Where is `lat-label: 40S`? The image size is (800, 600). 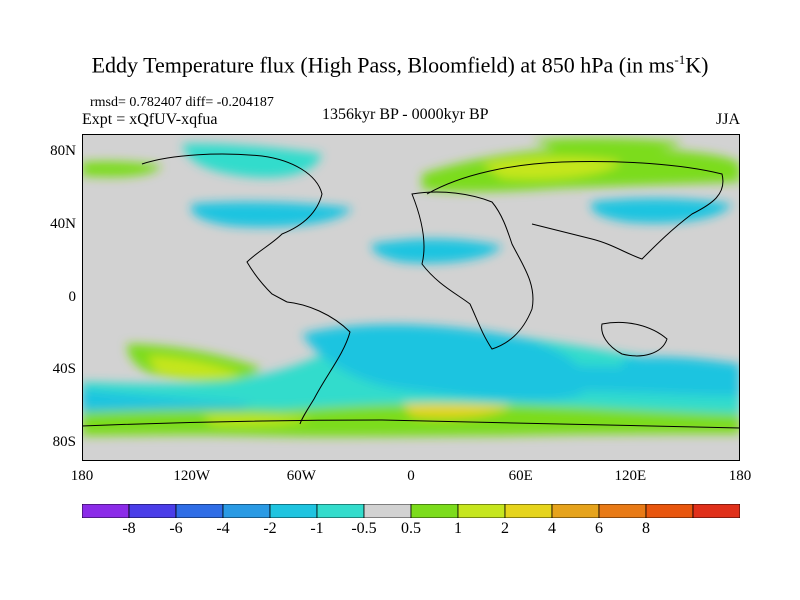 lat-label: 40S is located at coordinates (64, 369).